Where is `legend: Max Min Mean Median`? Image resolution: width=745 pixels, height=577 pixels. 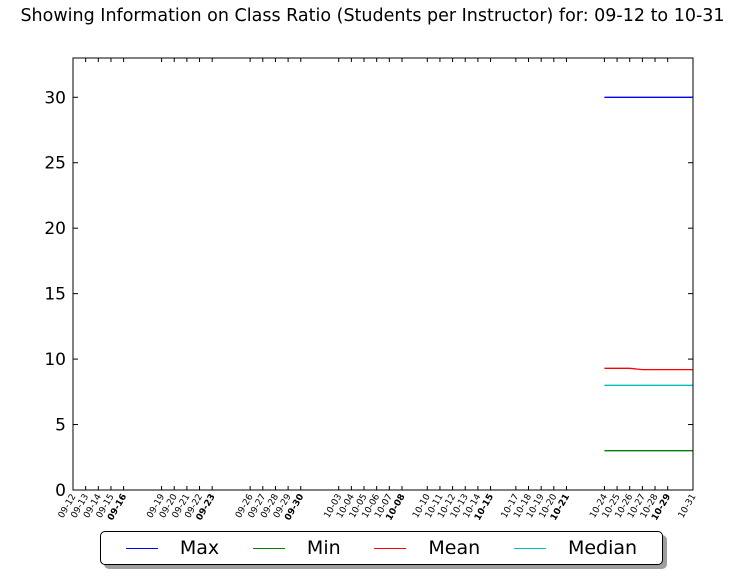 legend: Max Min Mean Median is located at coordinates (381, 548).